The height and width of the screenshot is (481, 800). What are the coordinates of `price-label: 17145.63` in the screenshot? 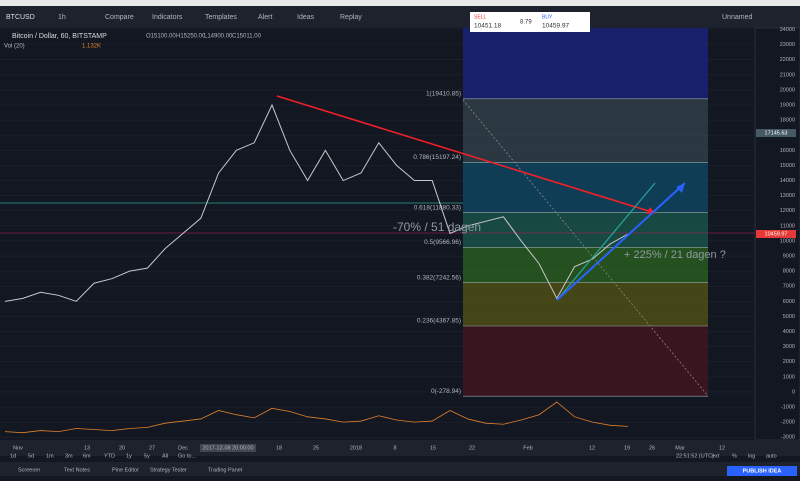 It's located at (776, 133).